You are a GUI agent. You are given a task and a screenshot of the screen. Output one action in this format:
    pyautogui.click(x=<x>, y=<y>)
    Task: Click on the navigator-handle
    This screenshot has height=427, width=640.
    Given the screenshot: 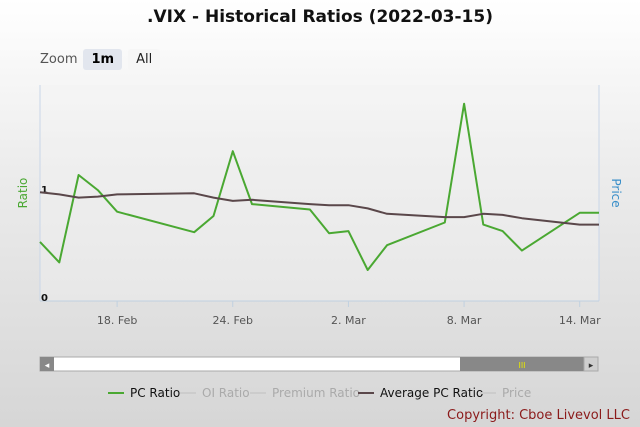 What is the action you would take?
    pyautogui.click(x=522, y=364)
    